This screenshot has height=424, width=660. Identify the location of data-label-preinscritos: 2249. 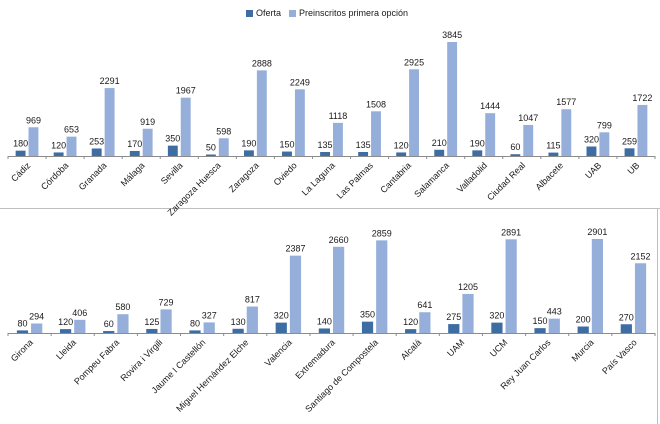
(300, 82).